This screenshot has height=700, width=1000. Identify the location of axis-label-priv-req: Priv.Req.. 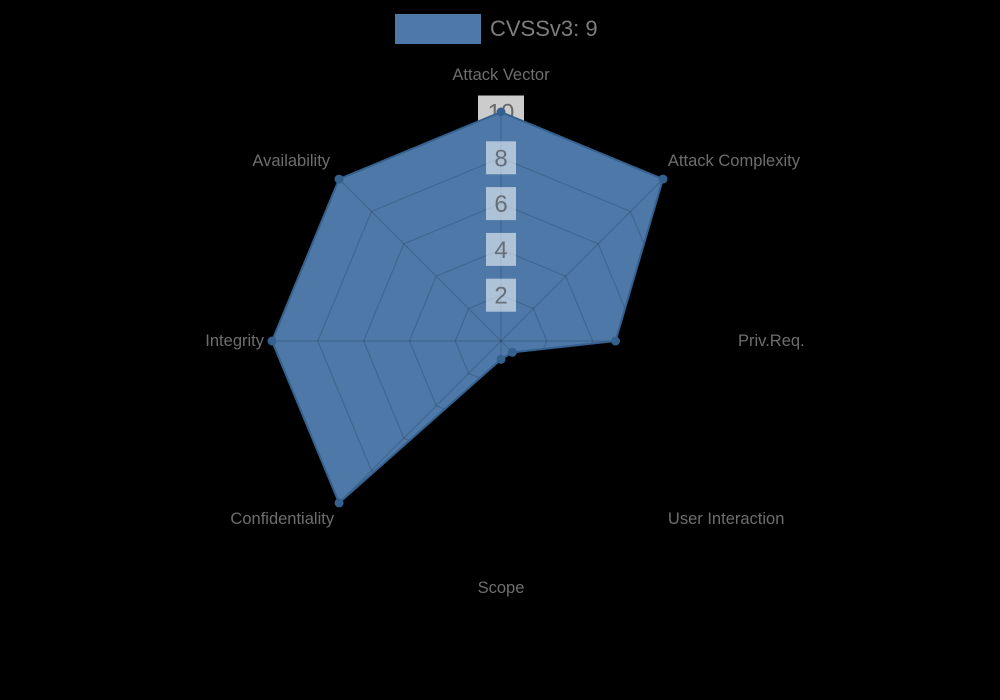
(771, 341).